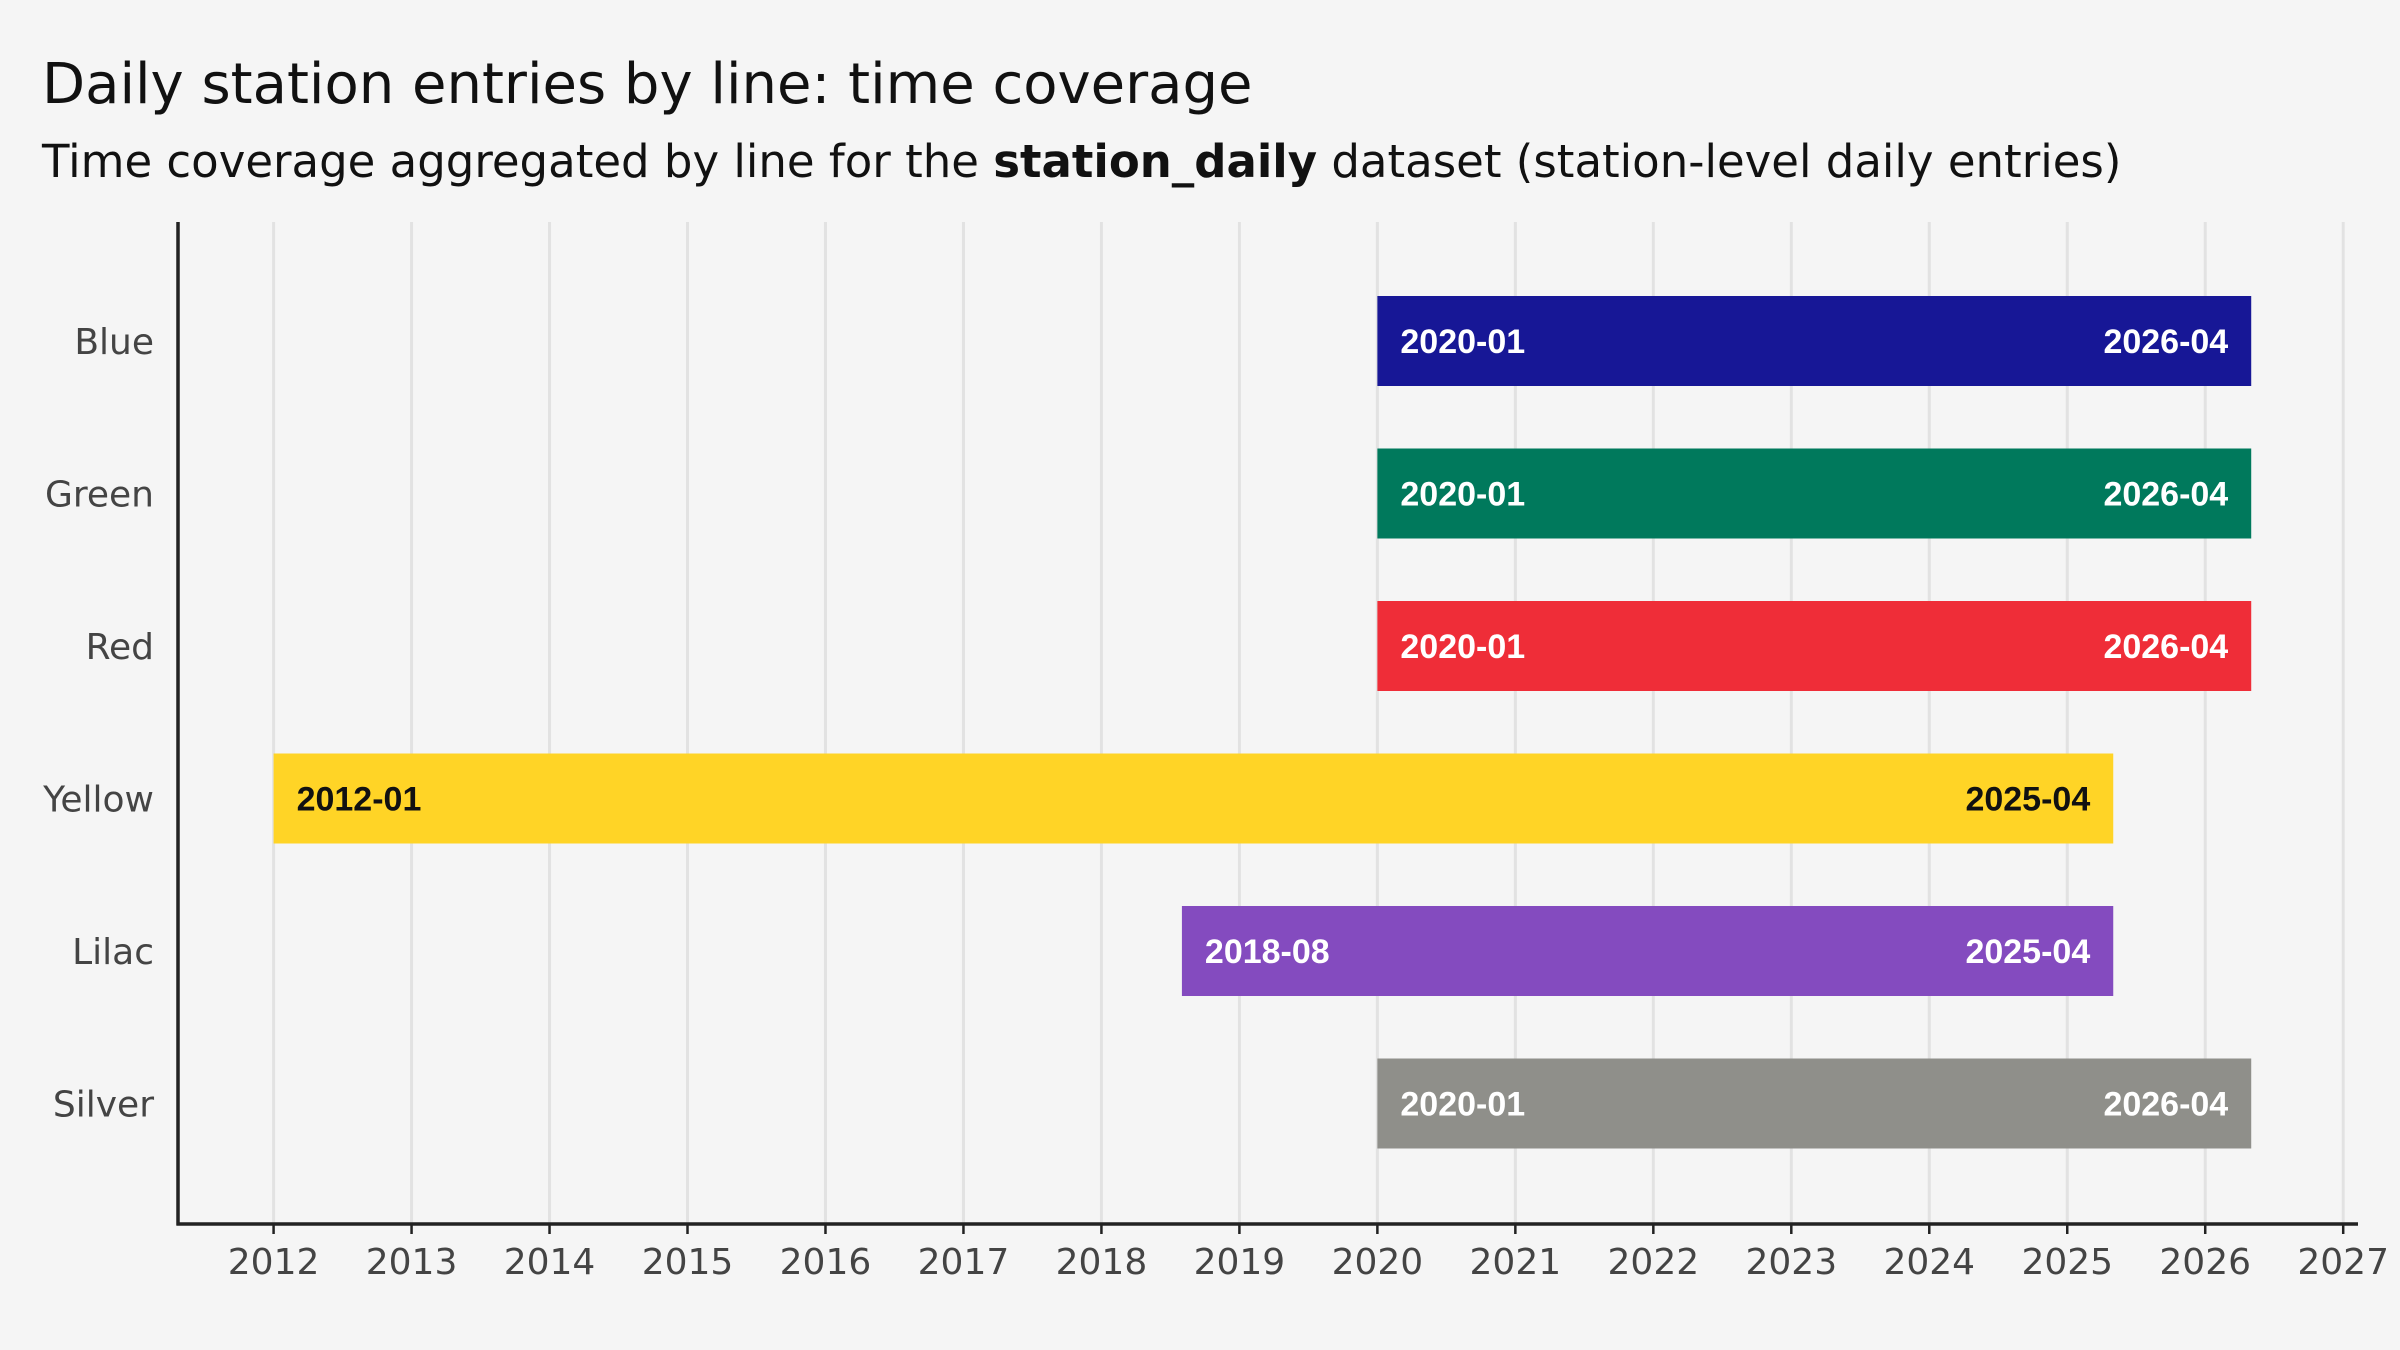  What do you see at coordinates (688, 1262) in the screenshot?
I see `x-tick-label-2015: 2015` at bounding box center [688, 1262].